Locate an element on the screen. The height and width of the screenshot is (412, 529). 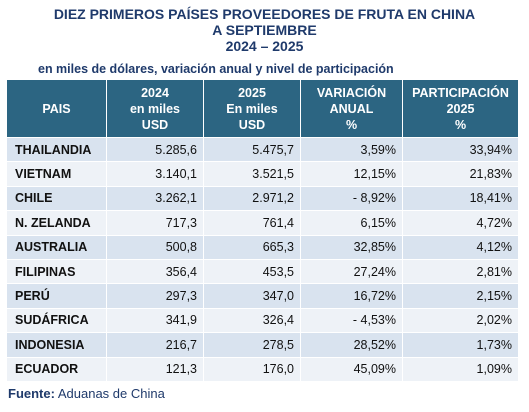
country-cell: ECUADOR is located at coordinates (56, 369).